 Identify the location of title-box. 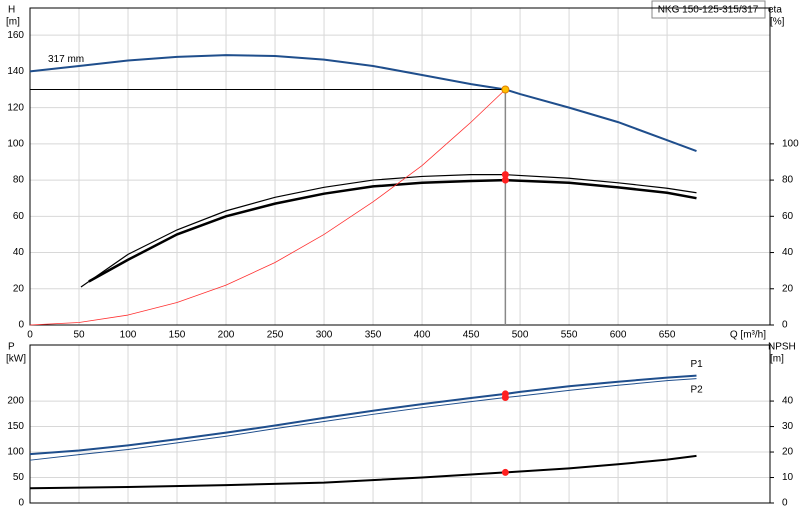
(708, 9).